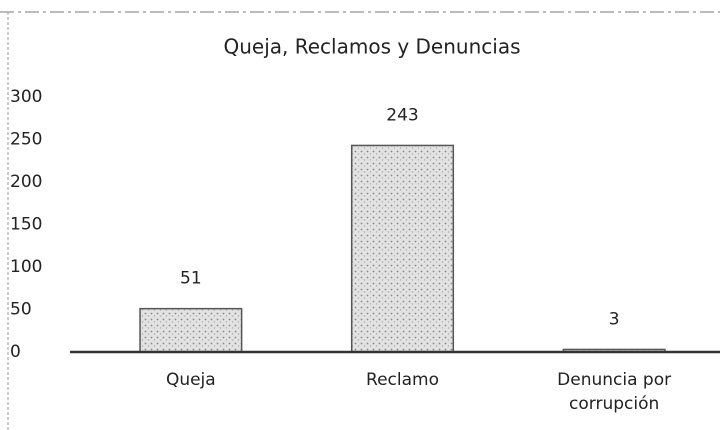  I want to click on y-tick-label: 200, so click(26, 182).